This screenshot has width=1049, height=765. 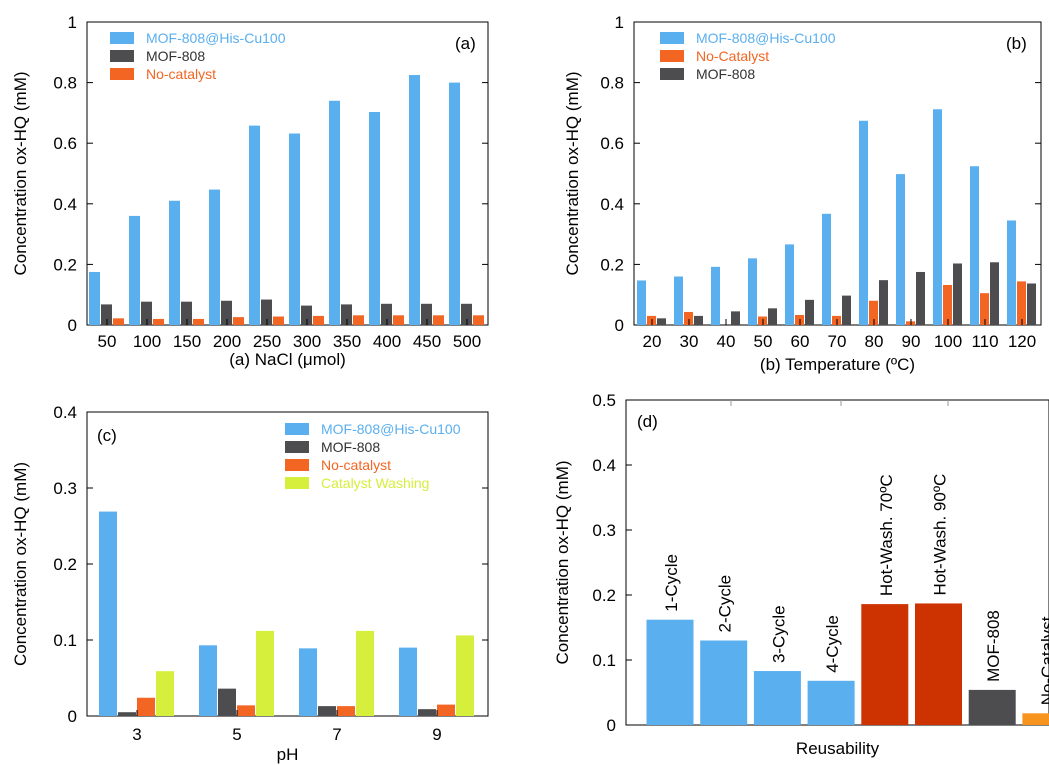 What do you see at coordinates (874, 341) in the screenshot?
I see `x-tick-label: 80` at bounding box center [874, 341].